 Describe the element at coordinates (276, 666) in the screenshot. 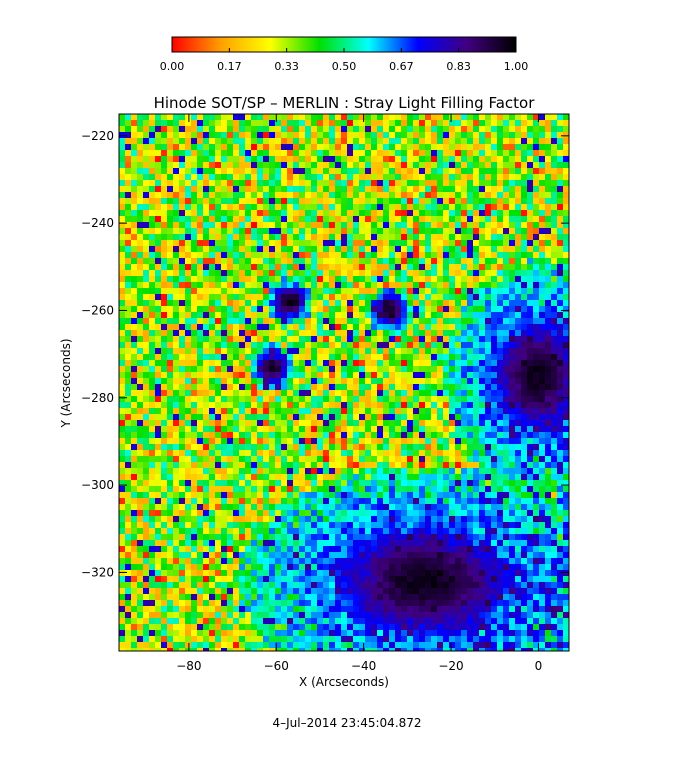

I see `x-tick-label: −60` at that location.